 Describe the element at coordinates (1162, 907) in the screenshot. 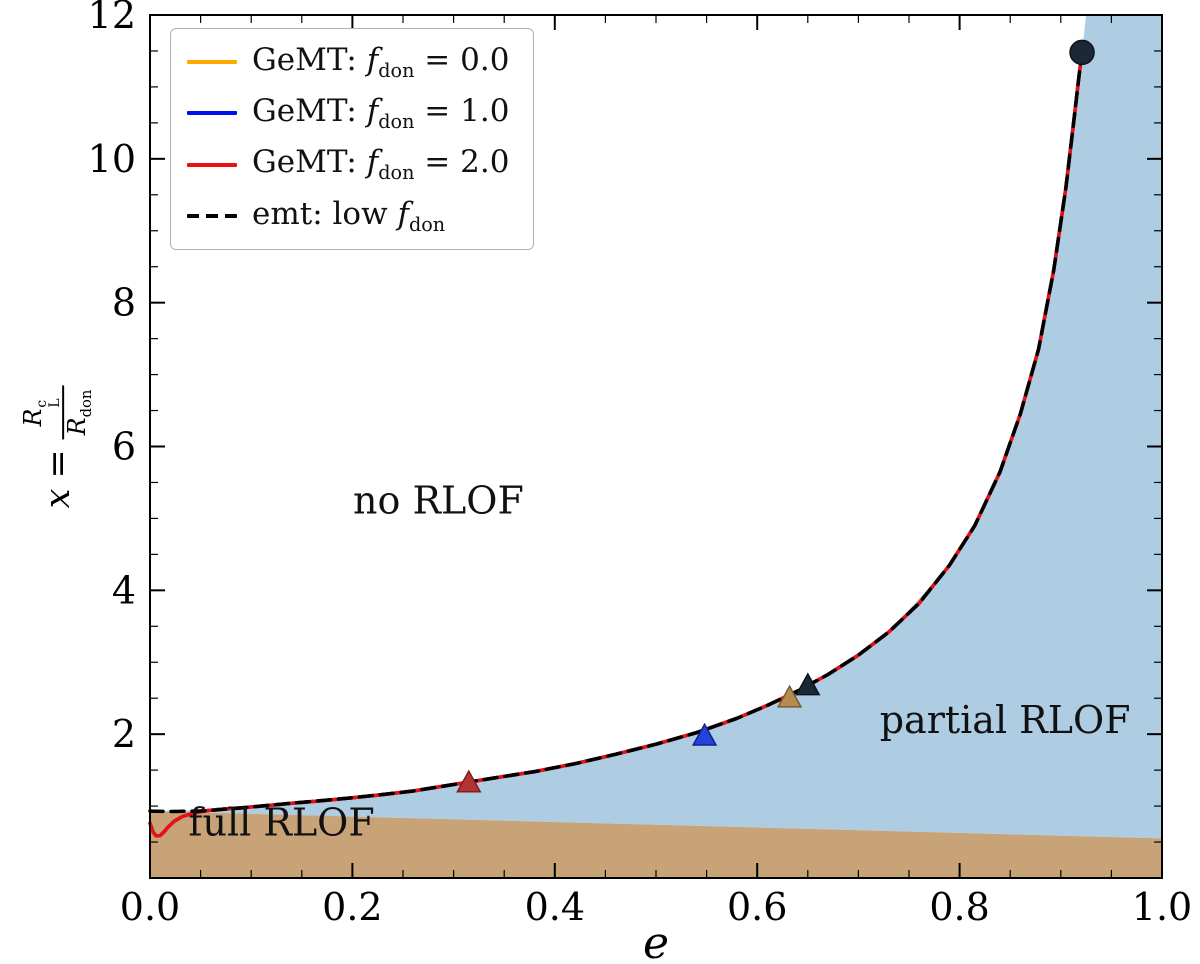

I see `x-tick-label: 1.0` at that location.